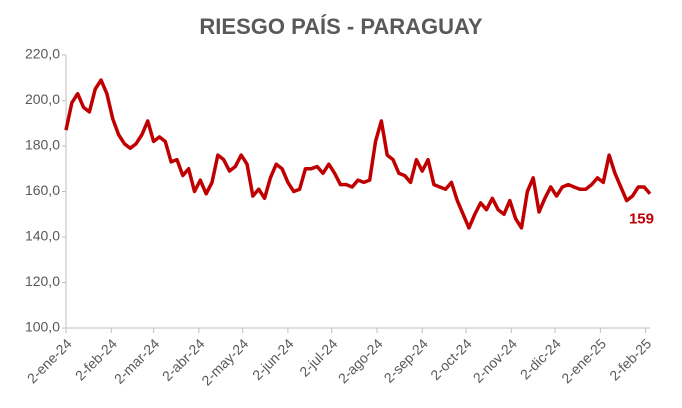 Image resolution: width=682 pixels, height=408 pixels. I want to click on x-tick-label: 2-oct-24, so click(451, 359).